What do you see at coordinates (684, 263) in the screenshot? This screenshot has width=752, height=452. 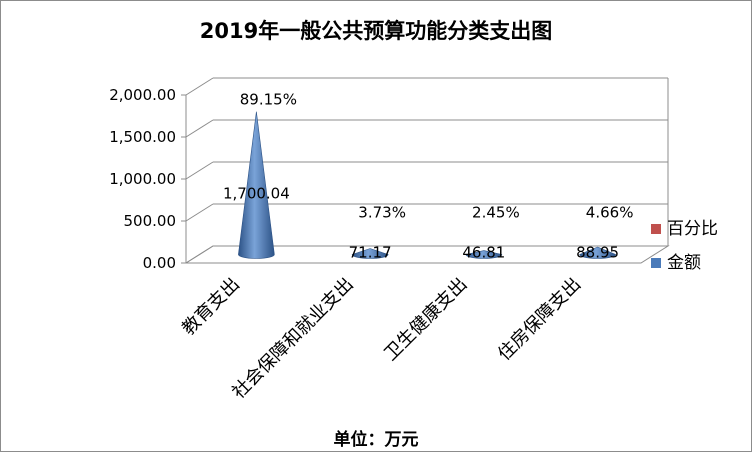 I see `legend-label: 金额` at bounding box center [684, 263].